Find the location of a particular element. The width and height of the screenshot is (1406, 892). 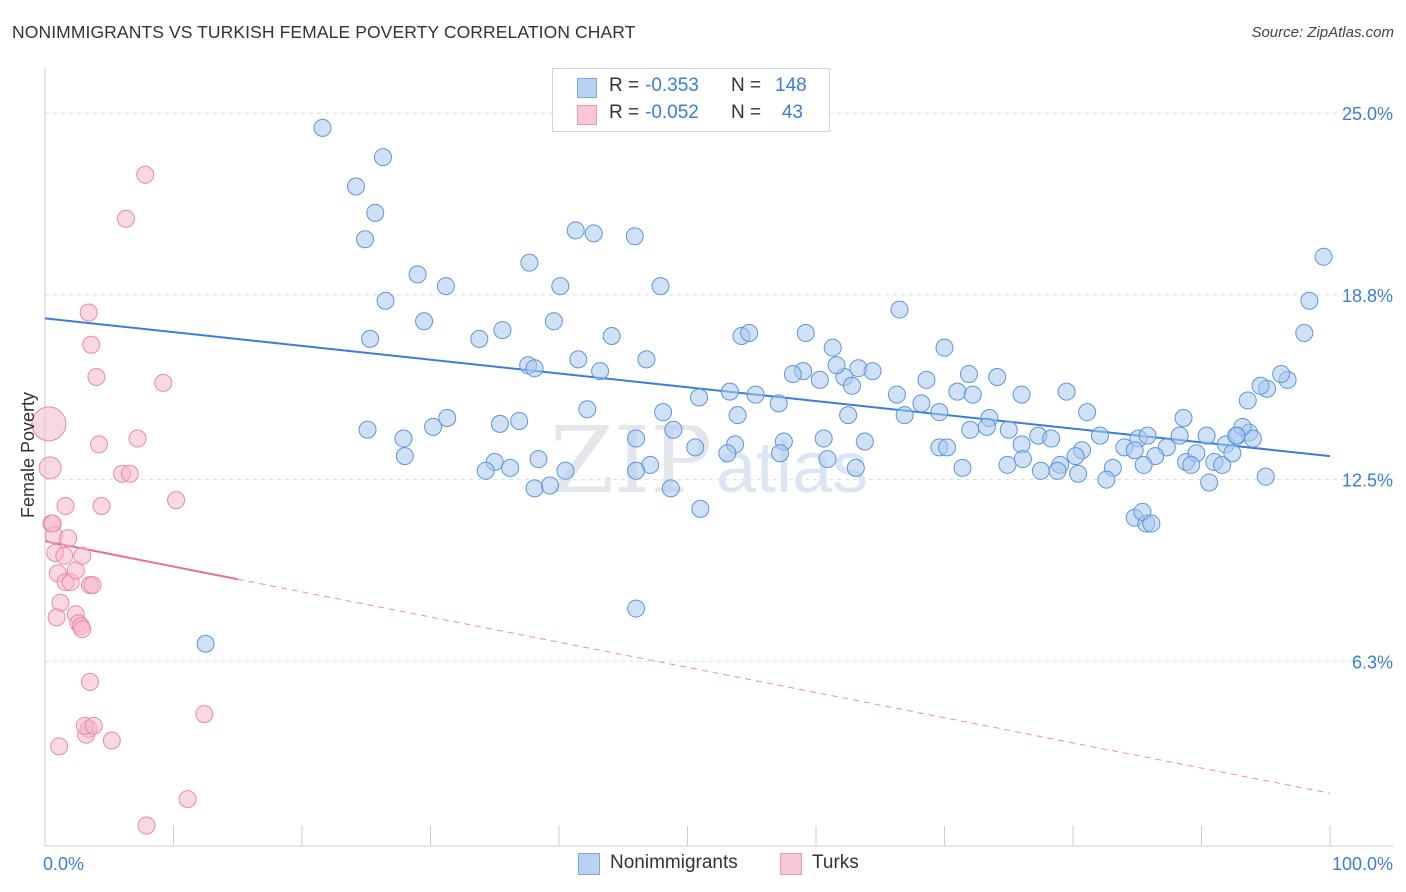

stats-legend-row-turks: R = -0.052 N = 43 is located at coordinates (691, 114).